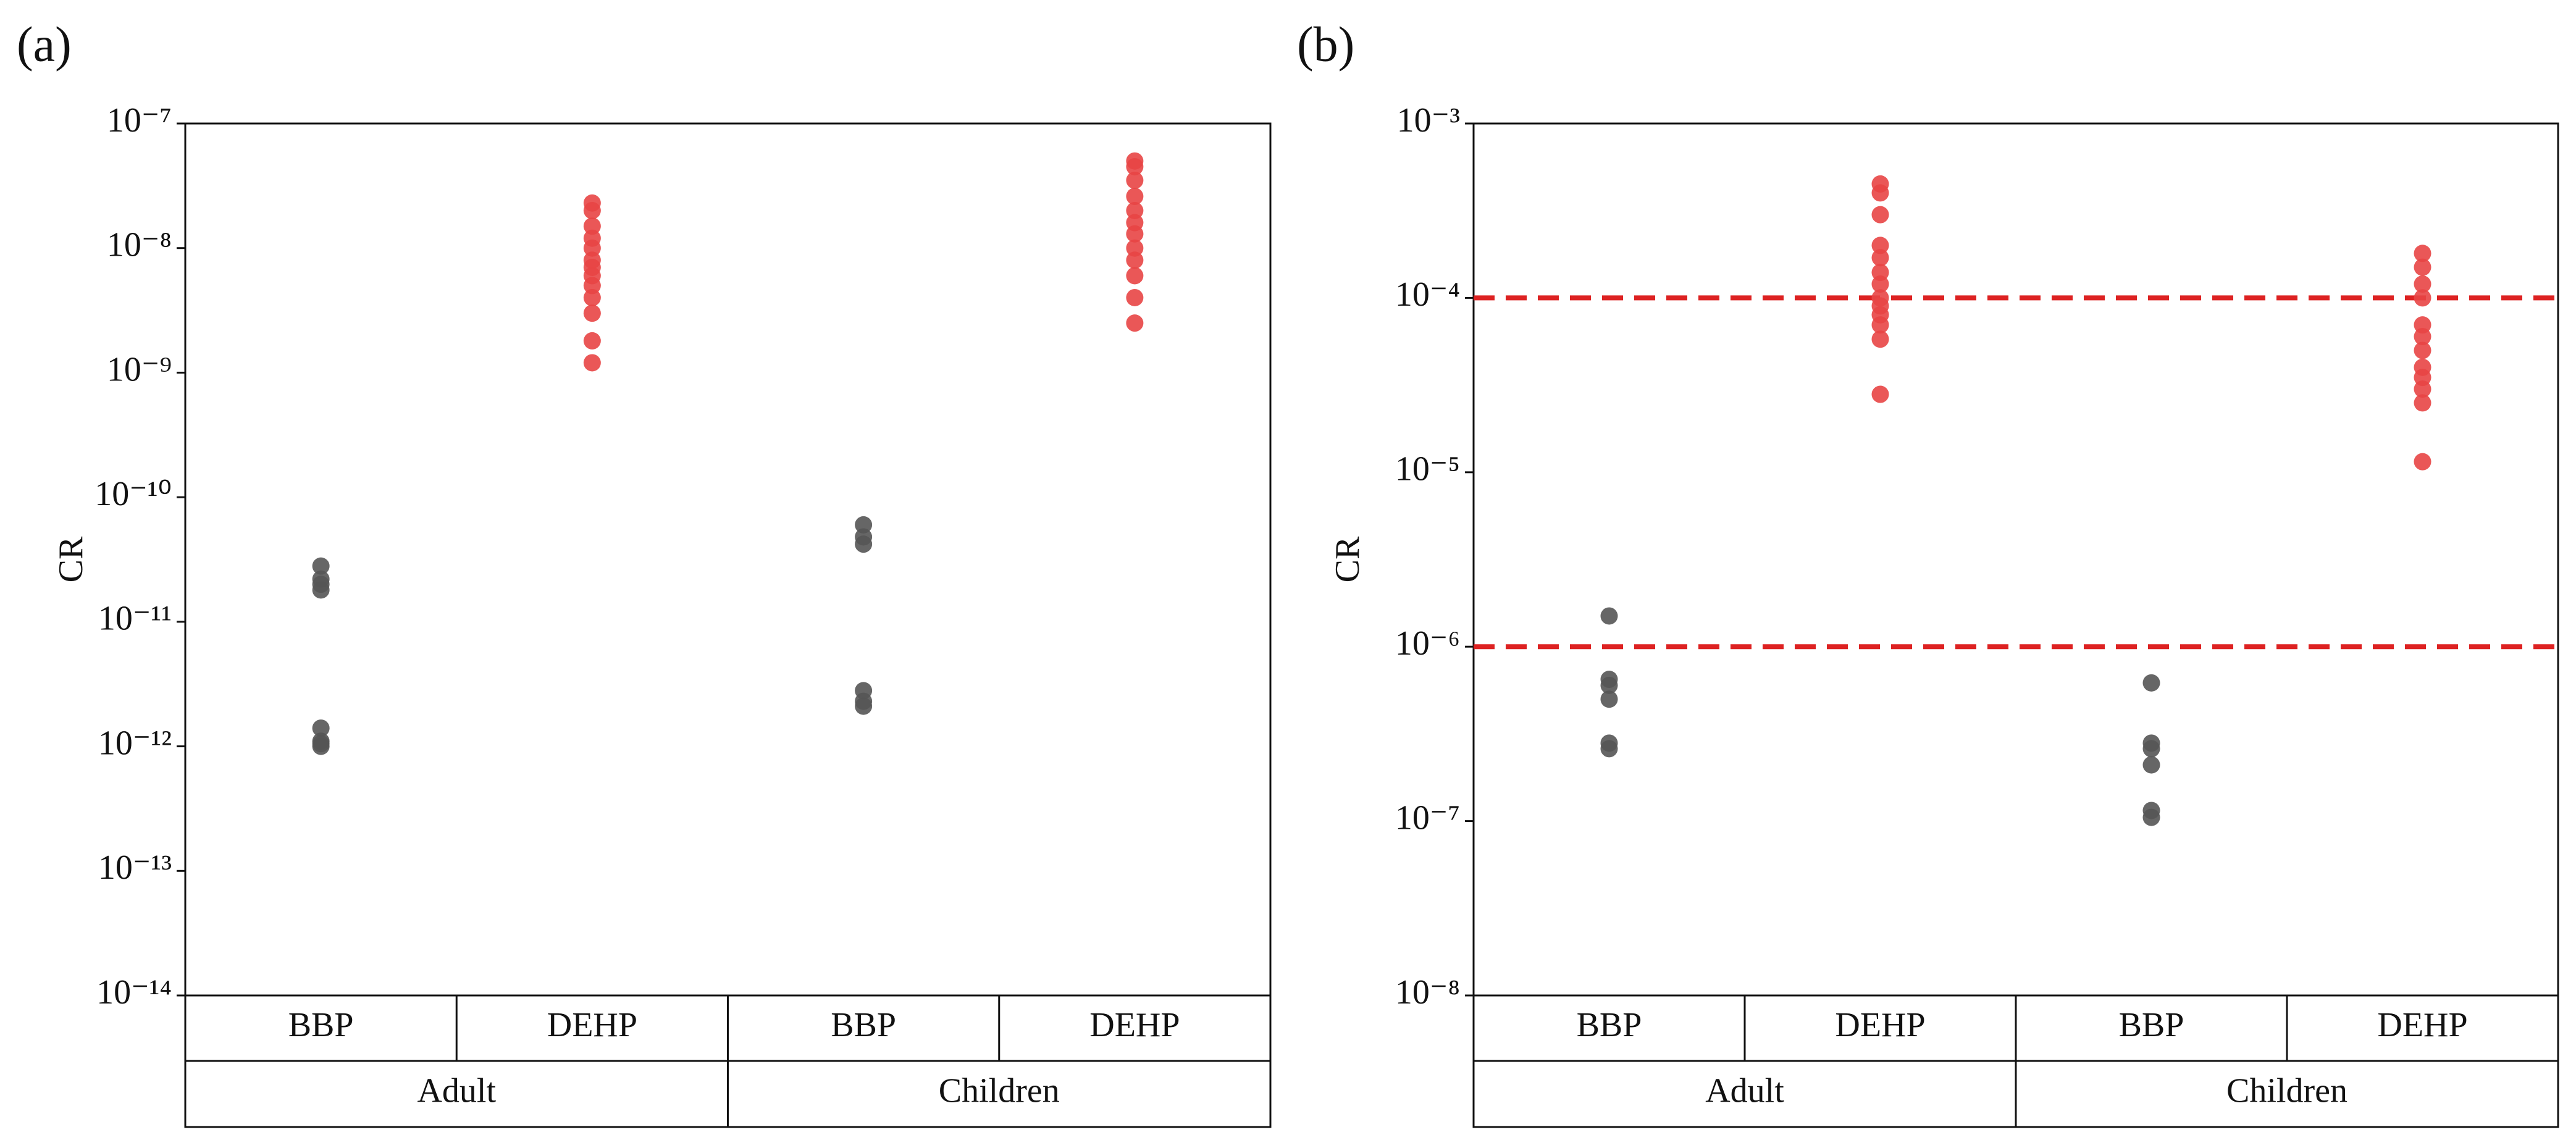  What do you see at coordinates (133, 494) in the screenshot?
I see `y-tick-label: 10⁻¹⁰` at bounding box center [133, 494].